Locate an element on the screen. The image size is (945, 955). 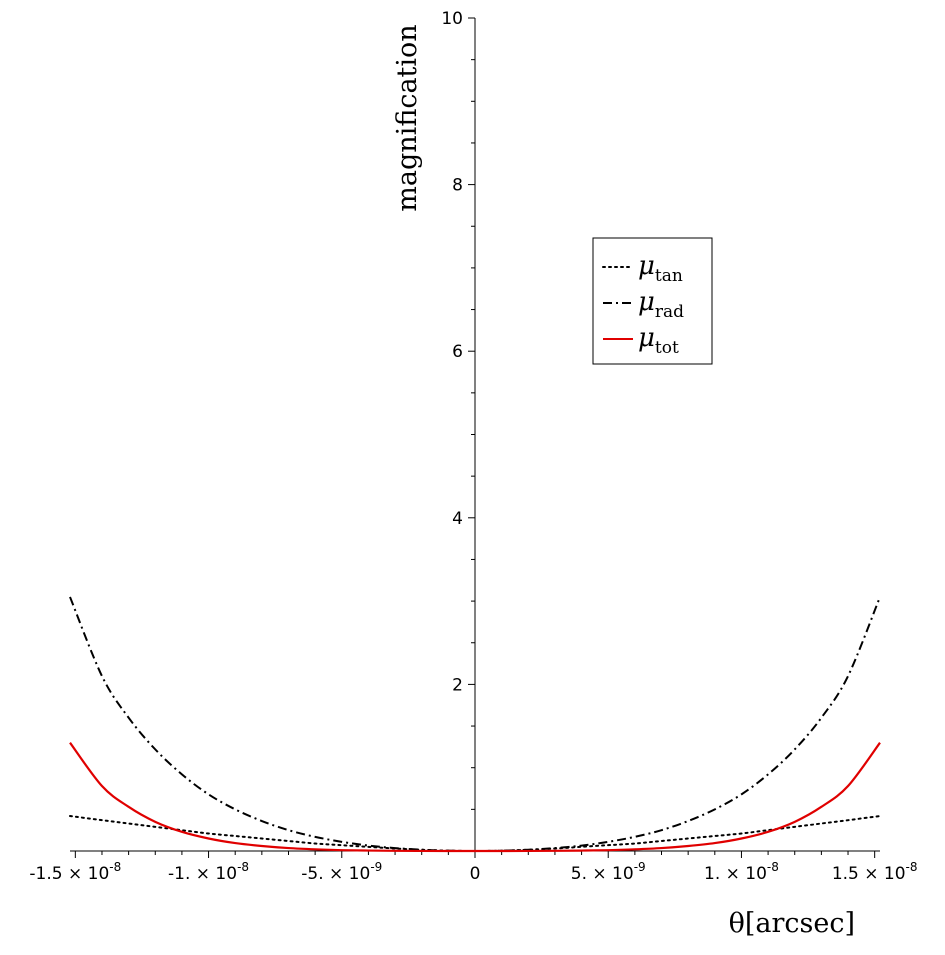
legend-box is located at coordinates (652, 301).